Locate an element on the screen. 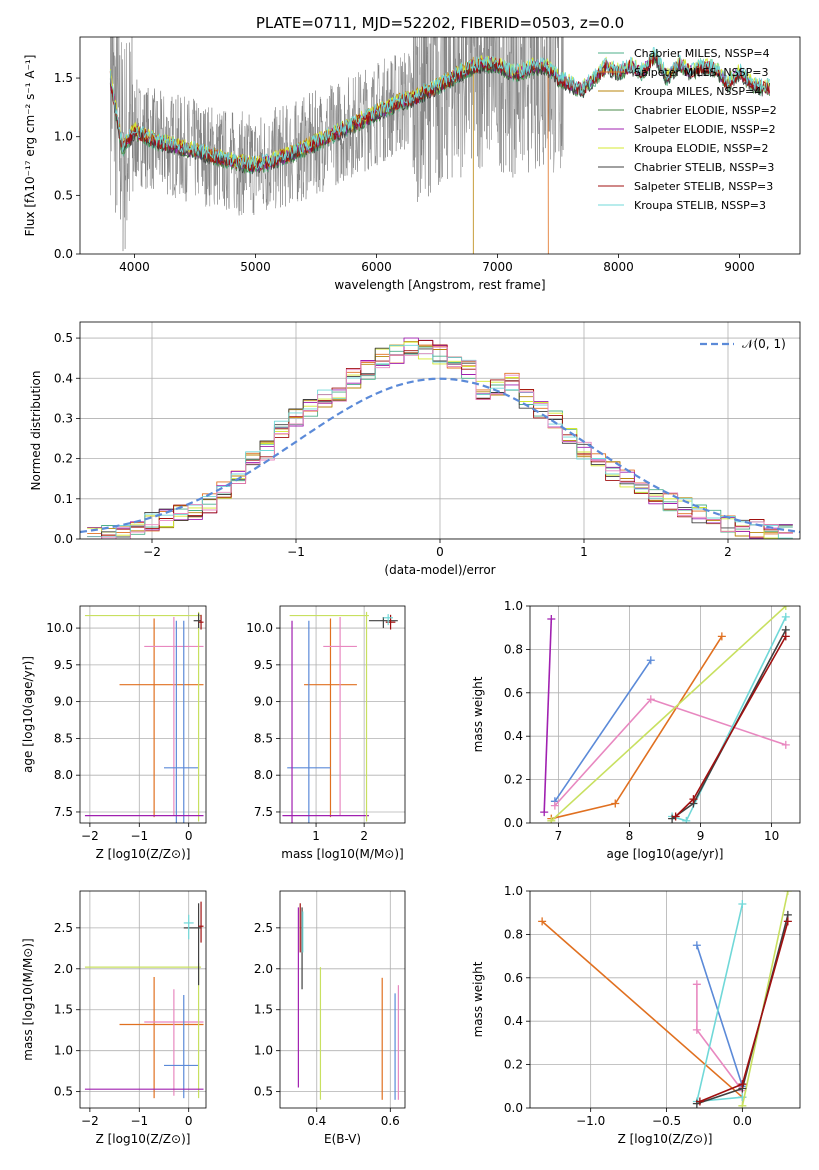 Image resolution: width=819 pixels, height=1170 pixels. tick-label-y: 10.0 is located at coordinates (259, 628).